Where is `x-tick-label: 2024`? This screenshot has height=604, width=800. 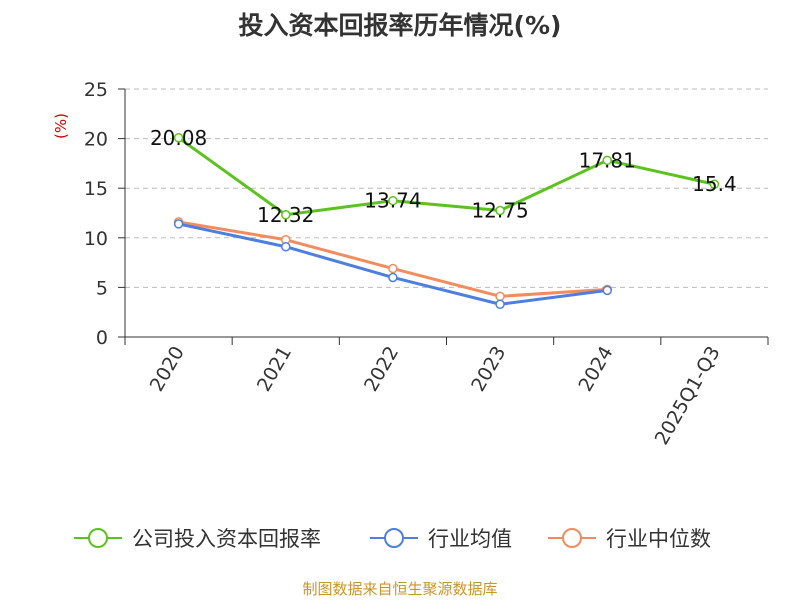
x-tick-label: 2024 is located at coordinates (595, 369).